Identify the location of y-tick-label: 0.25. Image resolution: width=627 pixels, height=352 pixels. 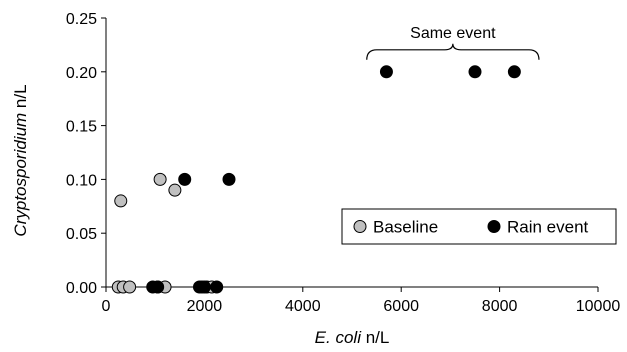
(81, 19).